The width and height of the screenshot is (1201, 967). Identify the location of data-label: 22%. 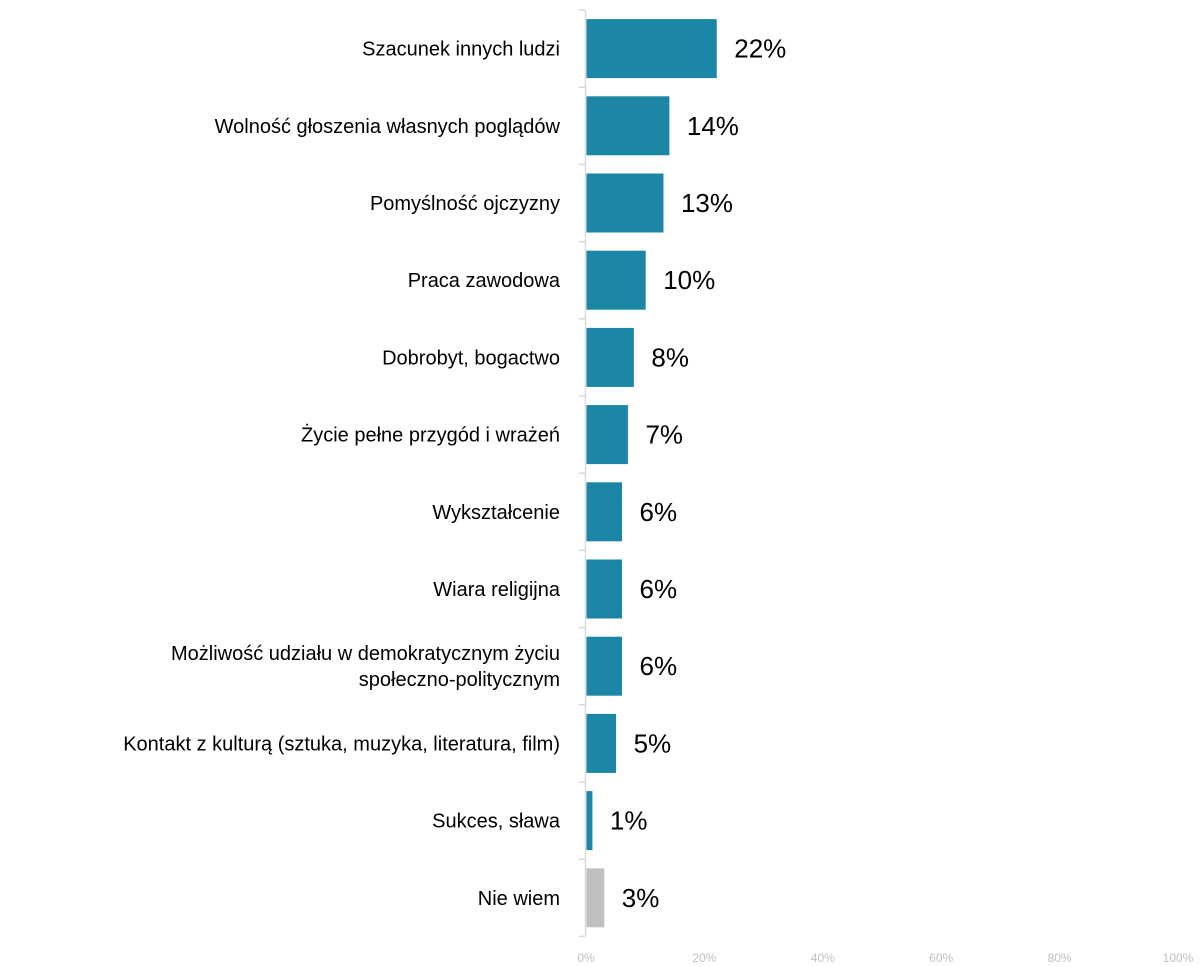
(760, 49).